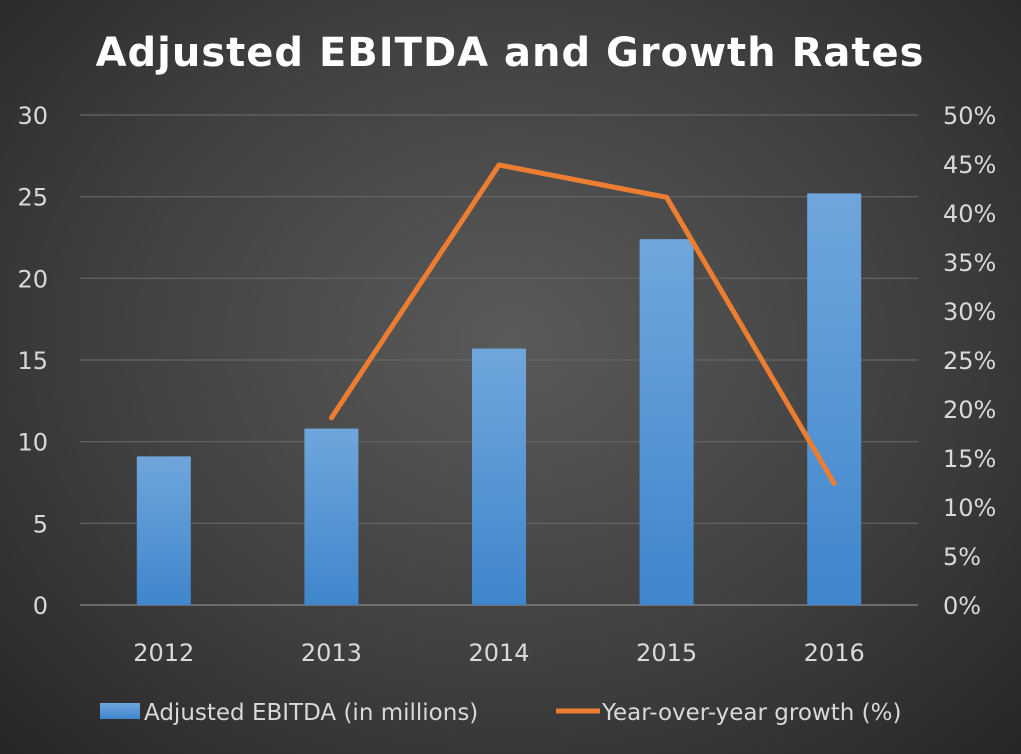  Describe the element at coordinates (834, 653) in the screenshot. I see `x-axis-tick: 2016` at that location.